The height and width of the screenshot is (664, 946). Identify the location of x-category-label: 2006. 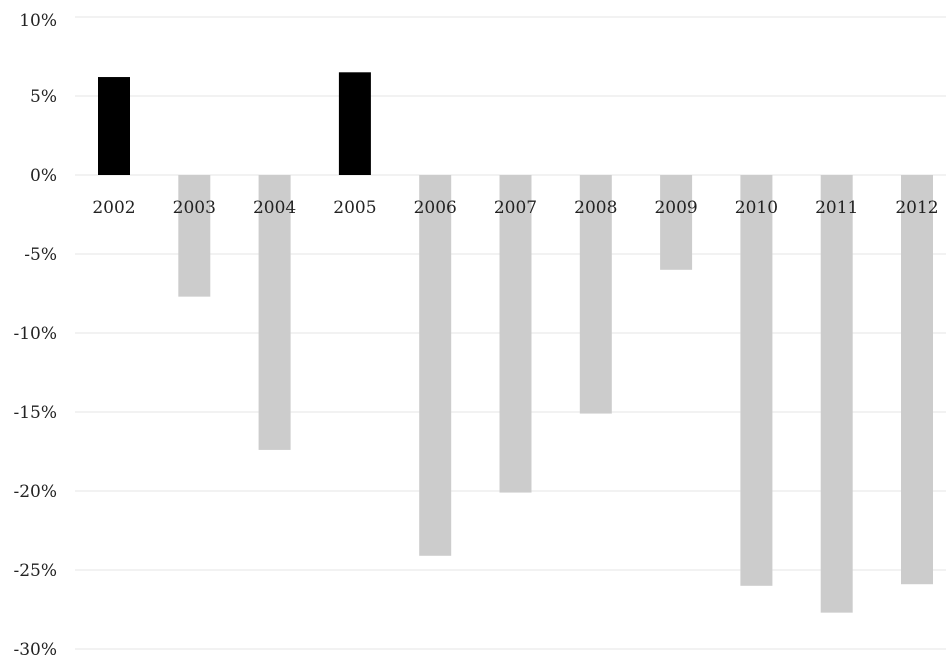
(435, 208).